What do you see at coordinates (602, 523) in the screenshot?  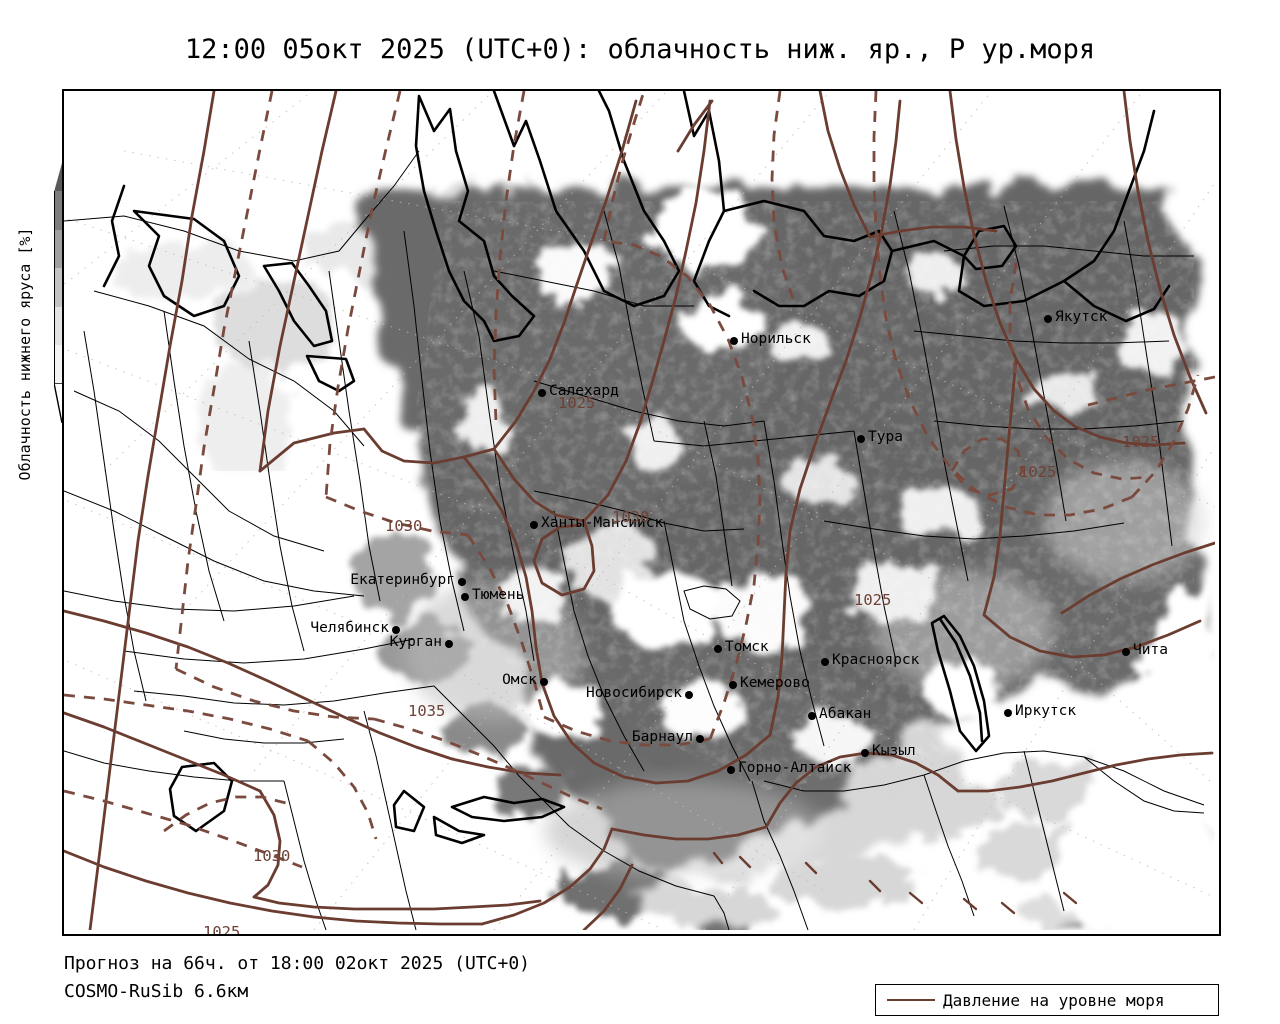 I see `city-label: Ханты-Мансийск` at bounding box center [602, 523].